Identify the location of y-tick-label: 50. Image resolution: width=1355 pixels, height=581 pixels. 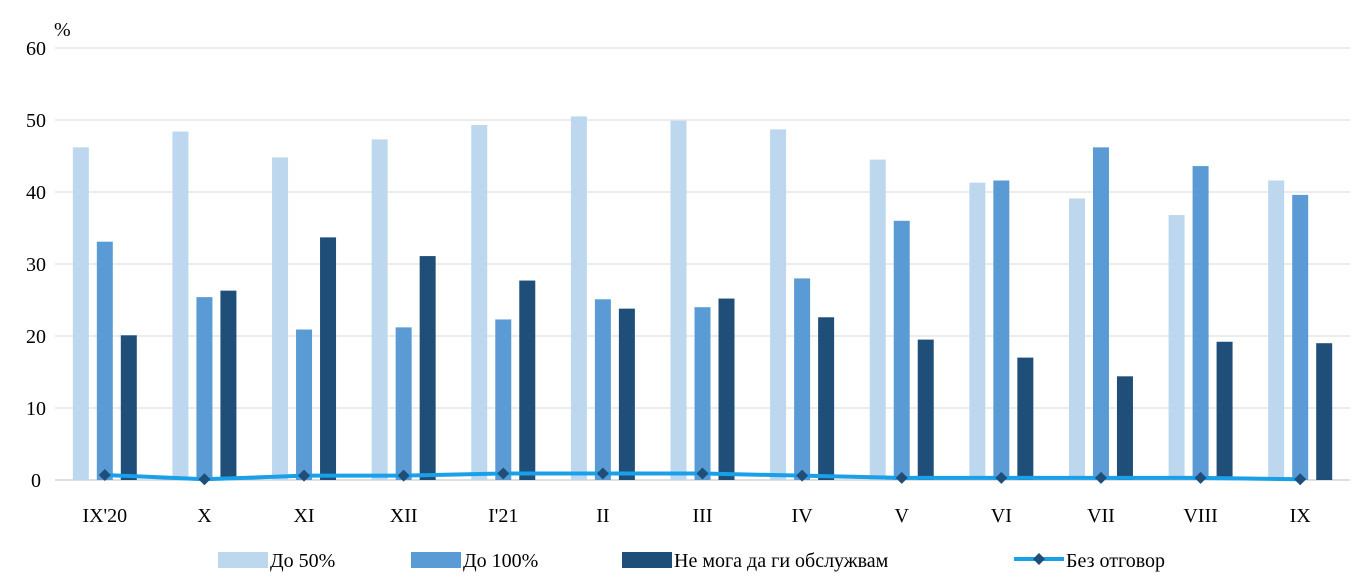
(36, 121).